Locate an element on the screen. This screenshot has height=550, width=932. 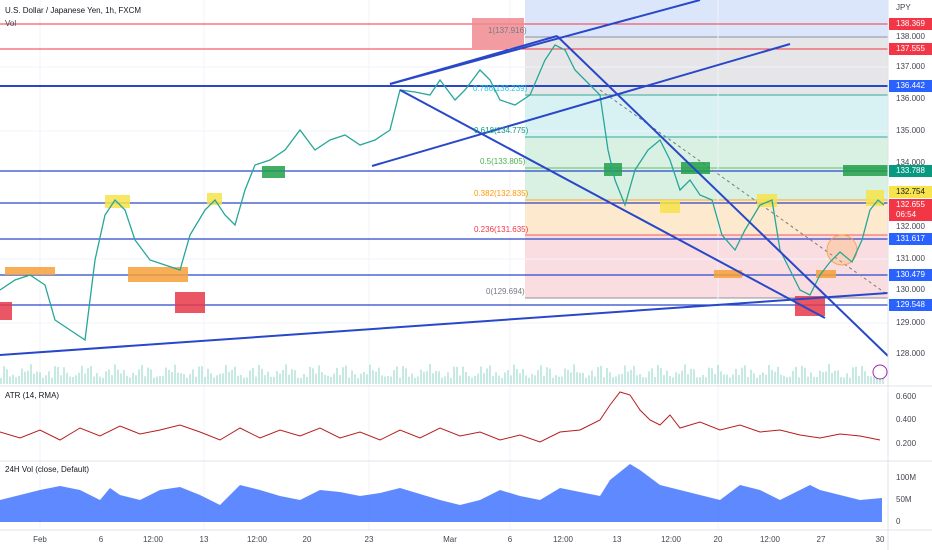
price-tick: 132.000 is located at coordinates (910, 226).